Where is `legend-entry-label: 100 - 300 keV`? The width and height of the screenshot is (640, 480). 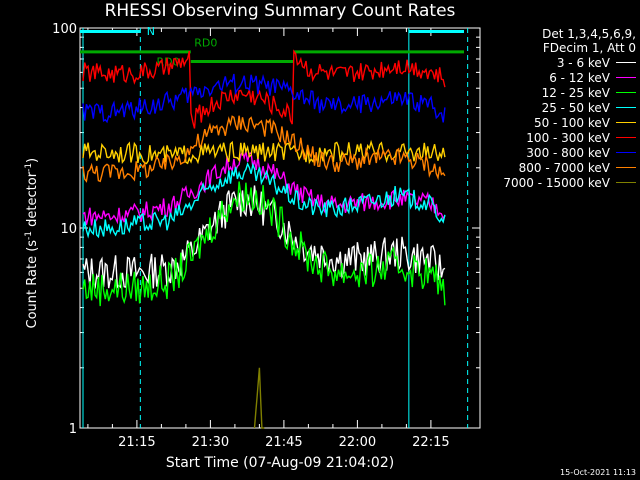
legend-entry-label: 100 - 300 keV is located at coordinates (568, 137).